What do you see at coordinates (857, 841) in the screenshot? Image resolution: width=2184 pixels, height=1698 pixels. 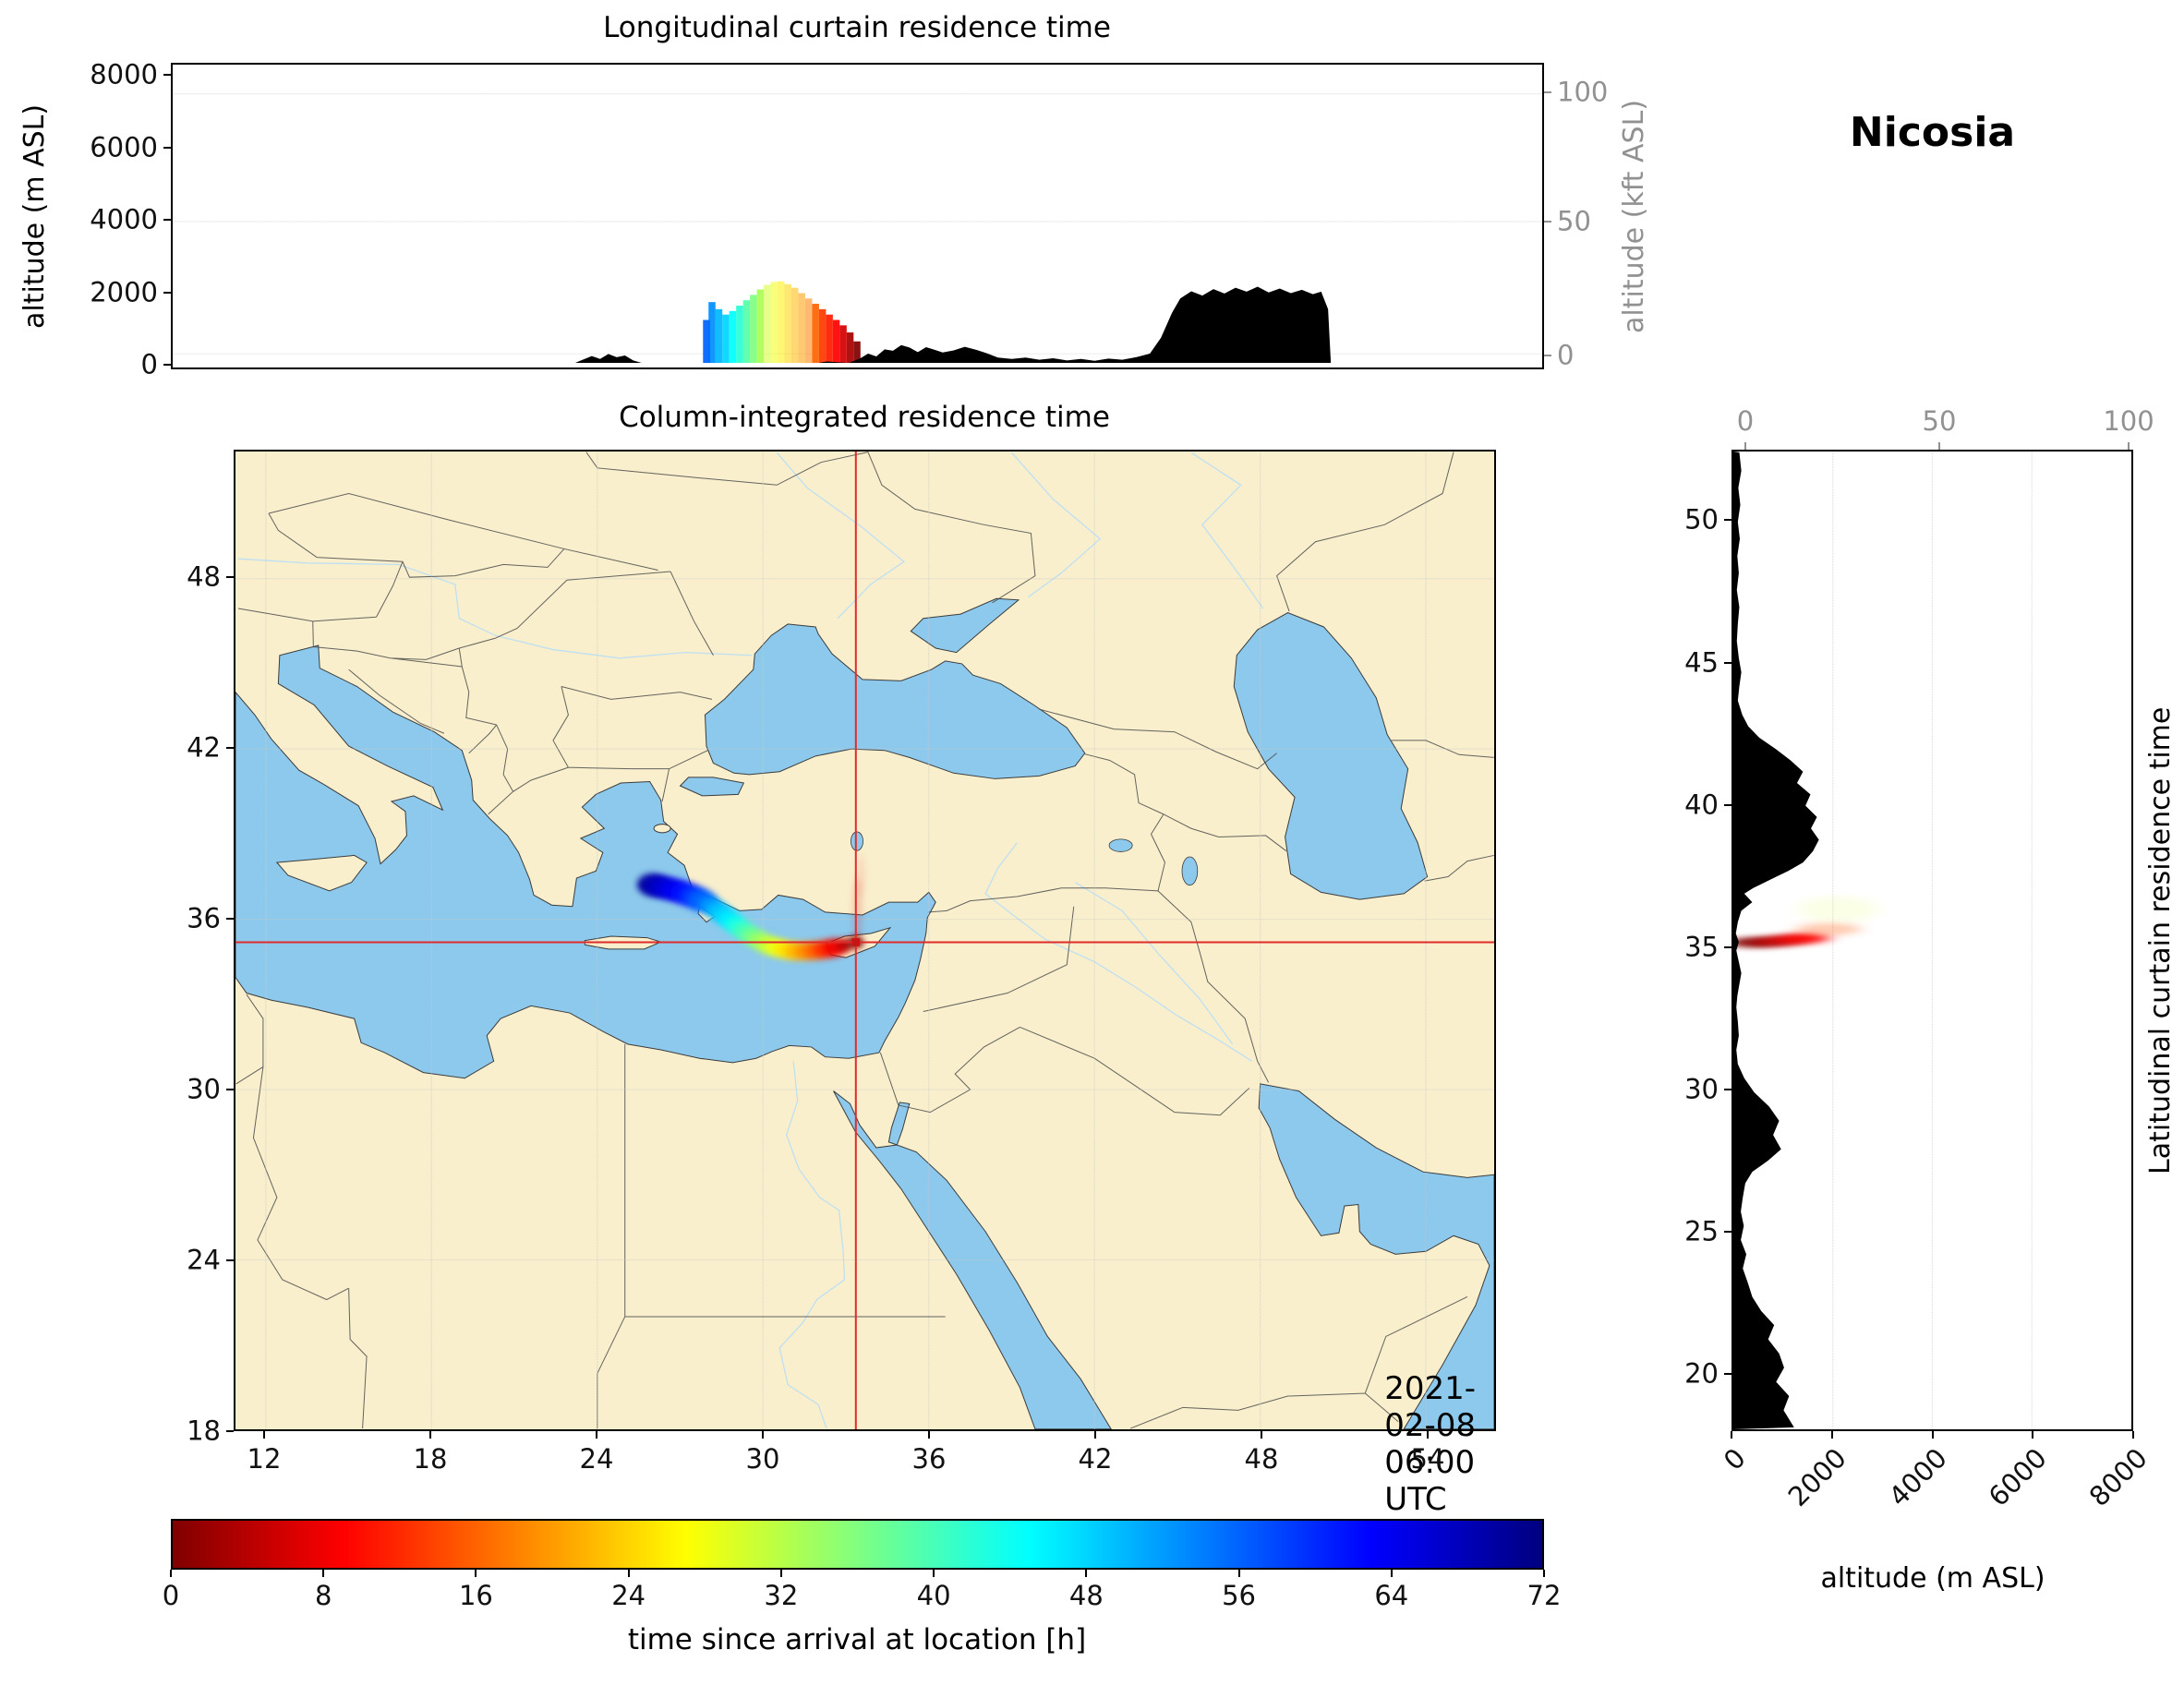 I see `lake-tuz` at bounding box center [857, 841].